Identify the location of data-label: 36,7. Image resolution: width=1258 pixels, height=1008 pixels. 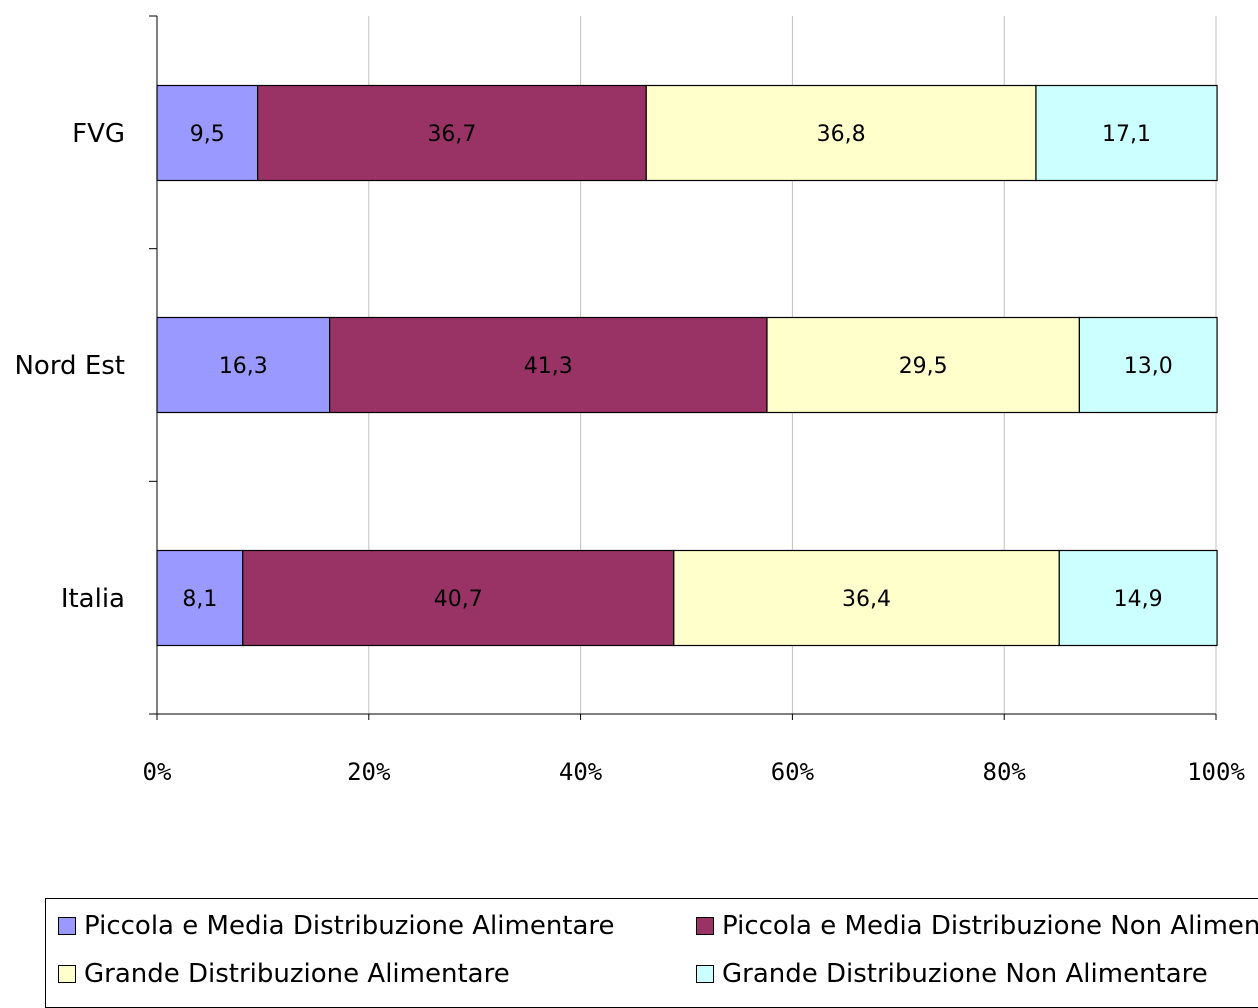
(451, 134).